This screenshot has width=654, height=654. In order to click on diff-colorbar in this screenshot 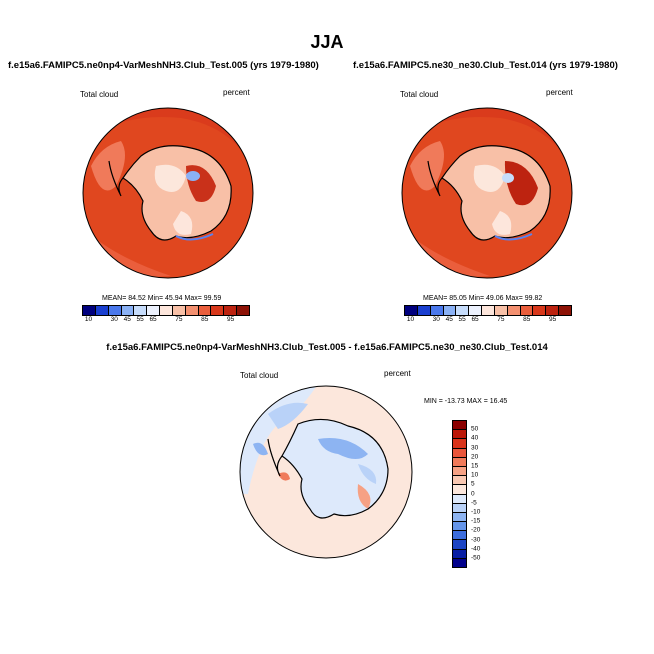, I will do `click(459, 494)`.